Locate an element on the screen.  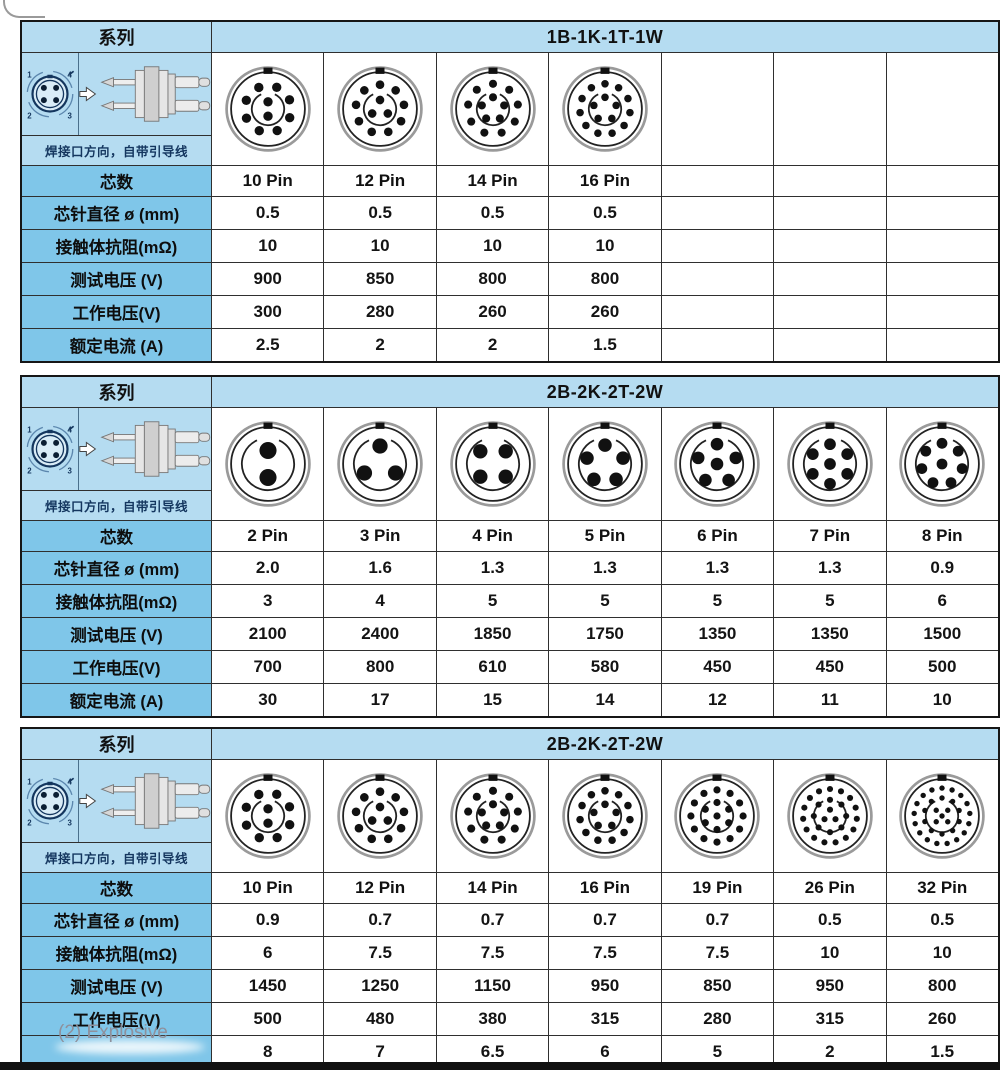
value-cell: 6.5 is located at coordinates (493, 1052).